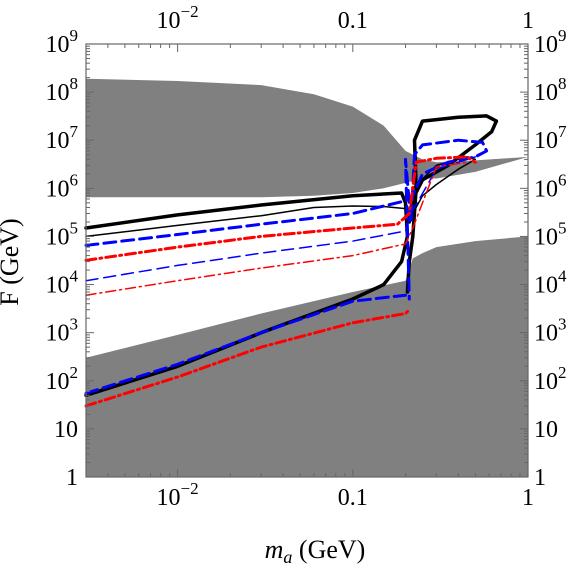 The image size is (581, 567). Describe the element at coordinates (62, 138) in the screenshot. I see `y-tick-label-left: 10⁷` at that location.